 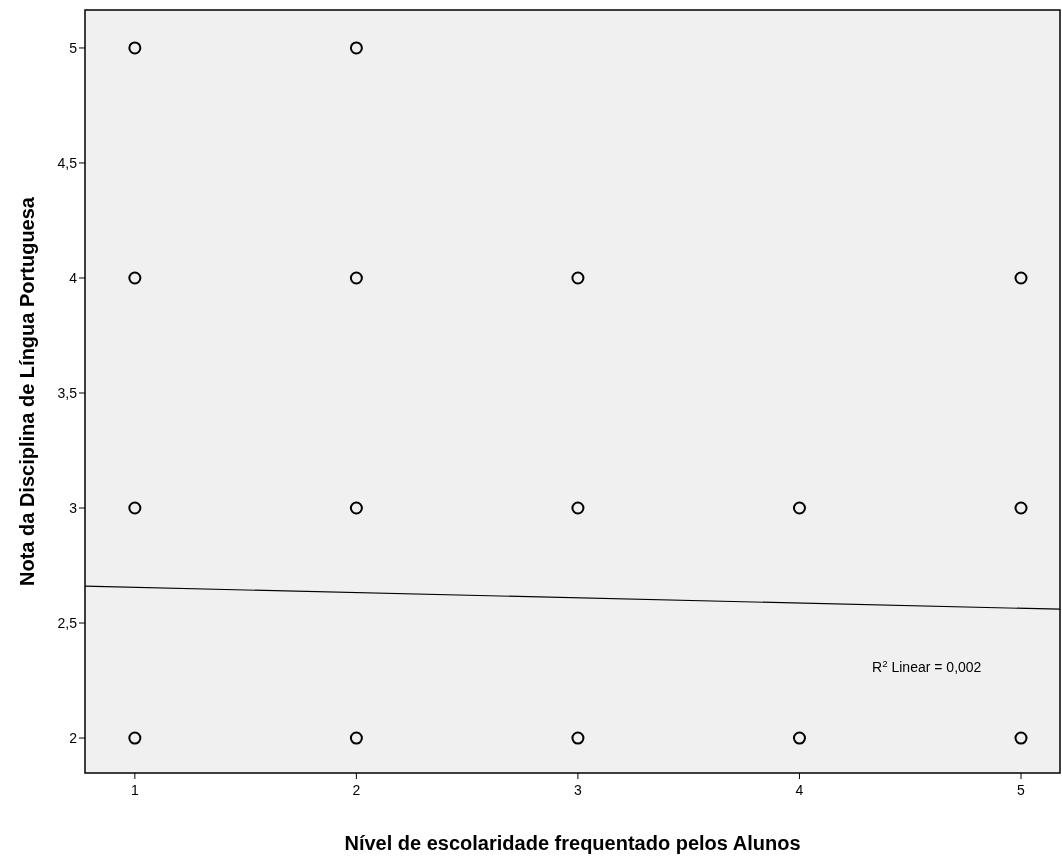 What do you see at coordinates (67, 393) in the screenshot?
I see `y-tick-label: 3,5` at bounding box center [67, 393].